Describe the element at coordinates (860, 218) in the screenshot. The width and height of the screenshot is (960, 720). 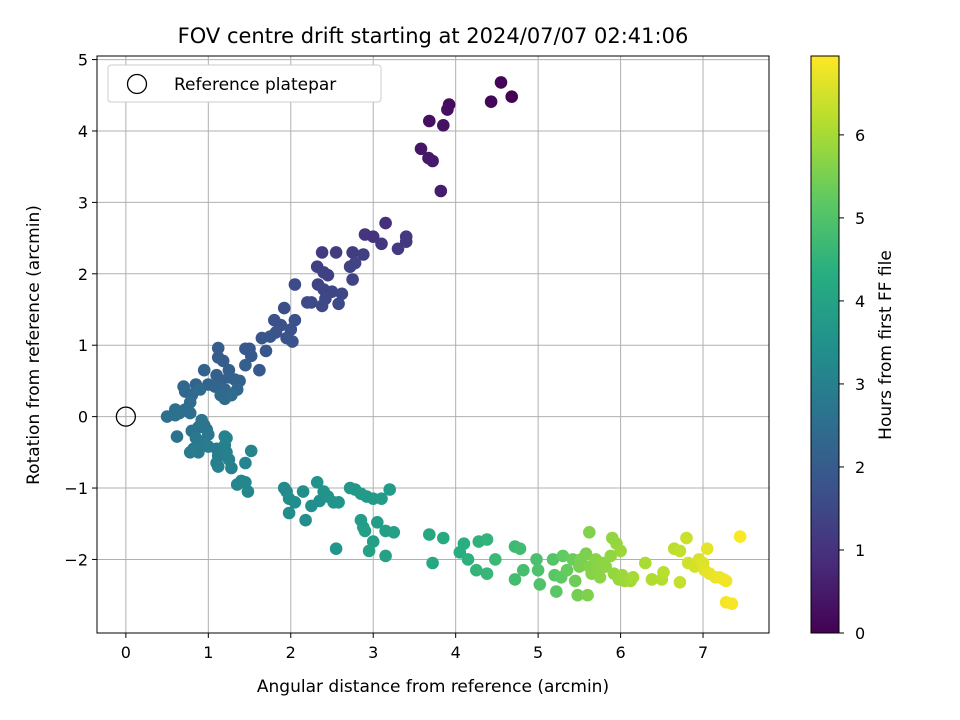
I see `colorbar-tick-label: 5` at that location.